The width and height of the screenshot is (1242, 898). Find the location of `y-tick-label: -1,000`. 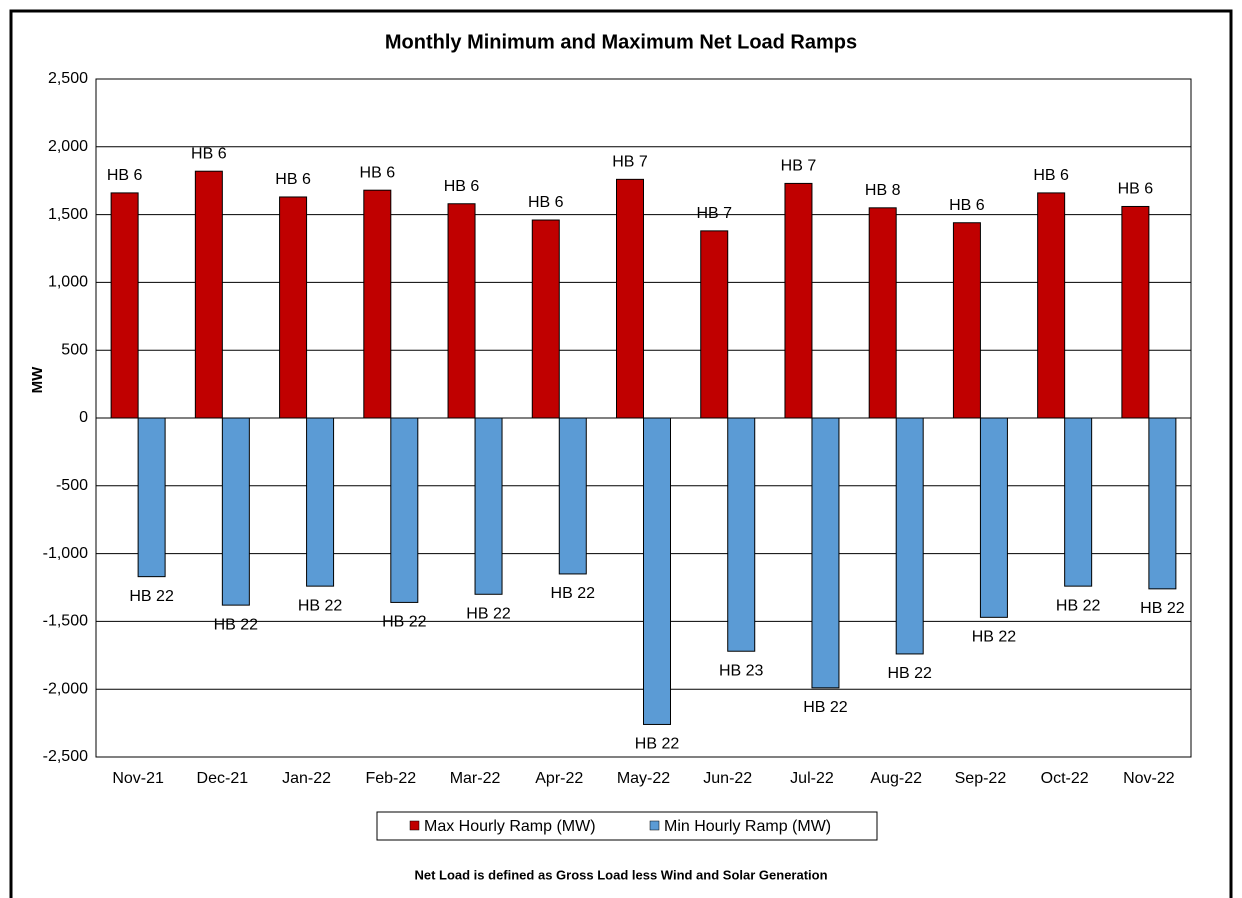

y-tick-label: -1,000 is located at coordinates (65, 553).